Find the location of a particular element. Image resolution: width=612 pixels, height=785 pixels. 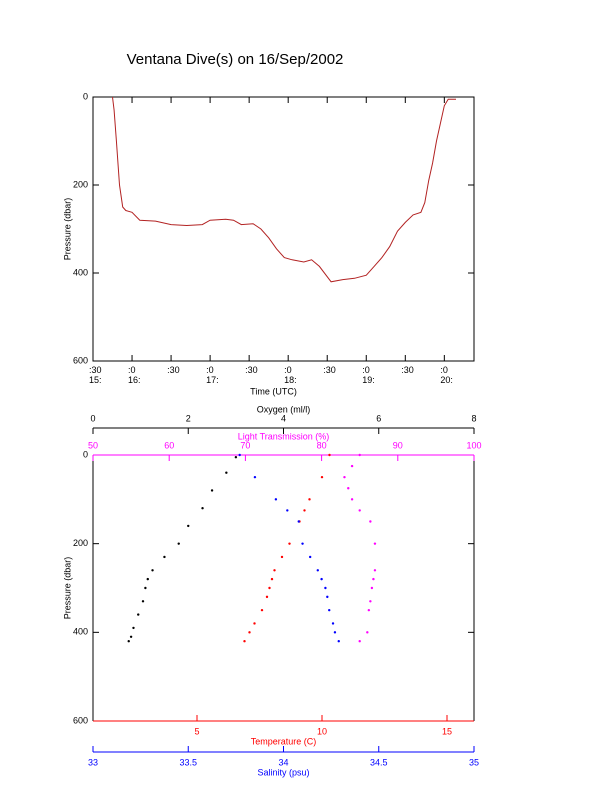

x-axis-label: Salinity (psu) is located at coordinates (283, 772).